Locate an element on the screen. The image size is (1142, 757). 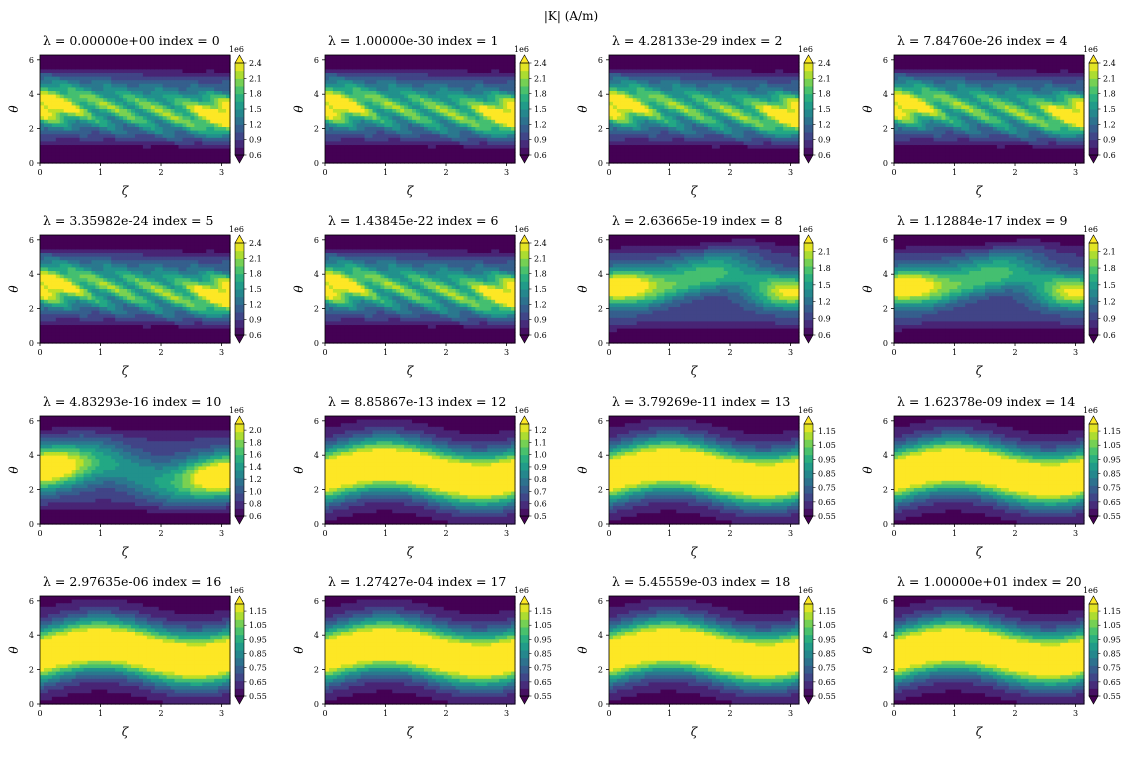
colorbar-tick-label: 2.1 is located at coordinates (255, 78).